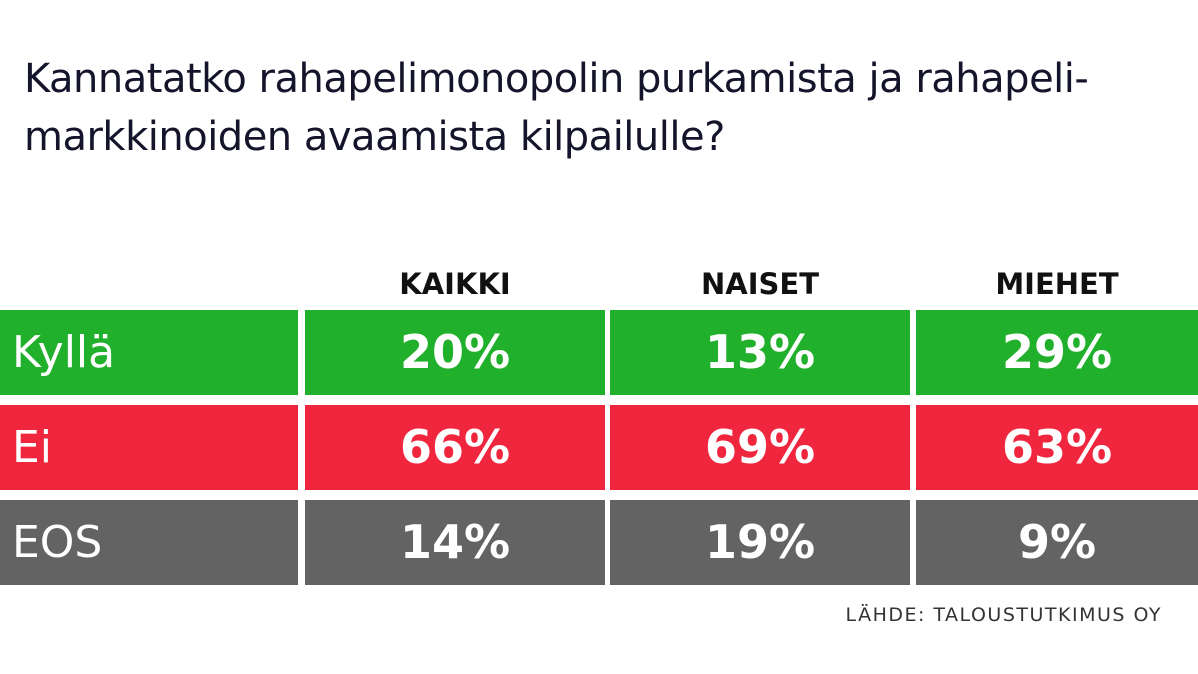 The width and height of the screenshot is (1198, 674). What do you see at coordinates (149, 352) in the screenshot?
I see `row-label: Kyllä` at bounding box center [149, 352].